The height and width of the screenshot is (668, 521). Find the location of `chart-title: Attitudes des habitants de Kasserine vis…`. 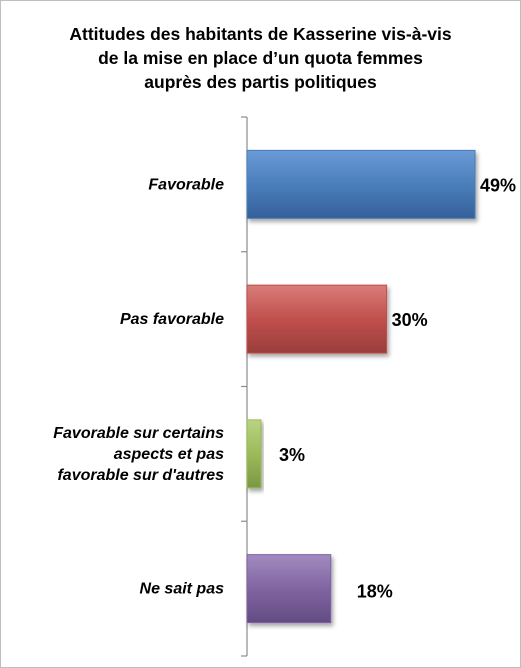

chart-title: Attitudes des habitants de Kasserine vis… is located at coordinates (260, 58).